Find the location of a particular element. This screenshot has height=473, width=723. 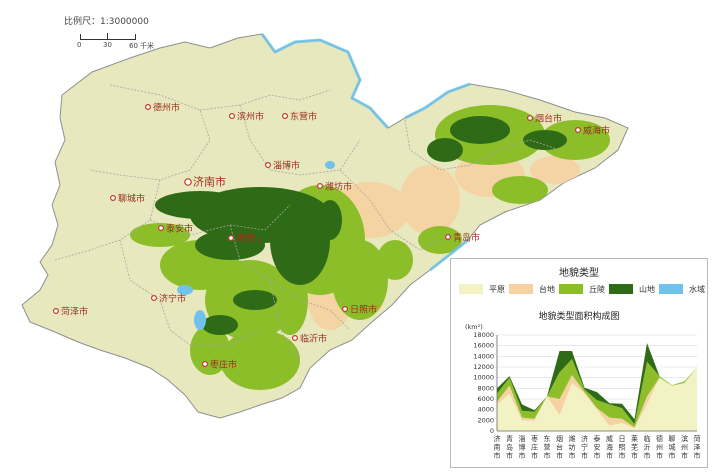

city-dot-dezhou is located at coordinates (148, 106).